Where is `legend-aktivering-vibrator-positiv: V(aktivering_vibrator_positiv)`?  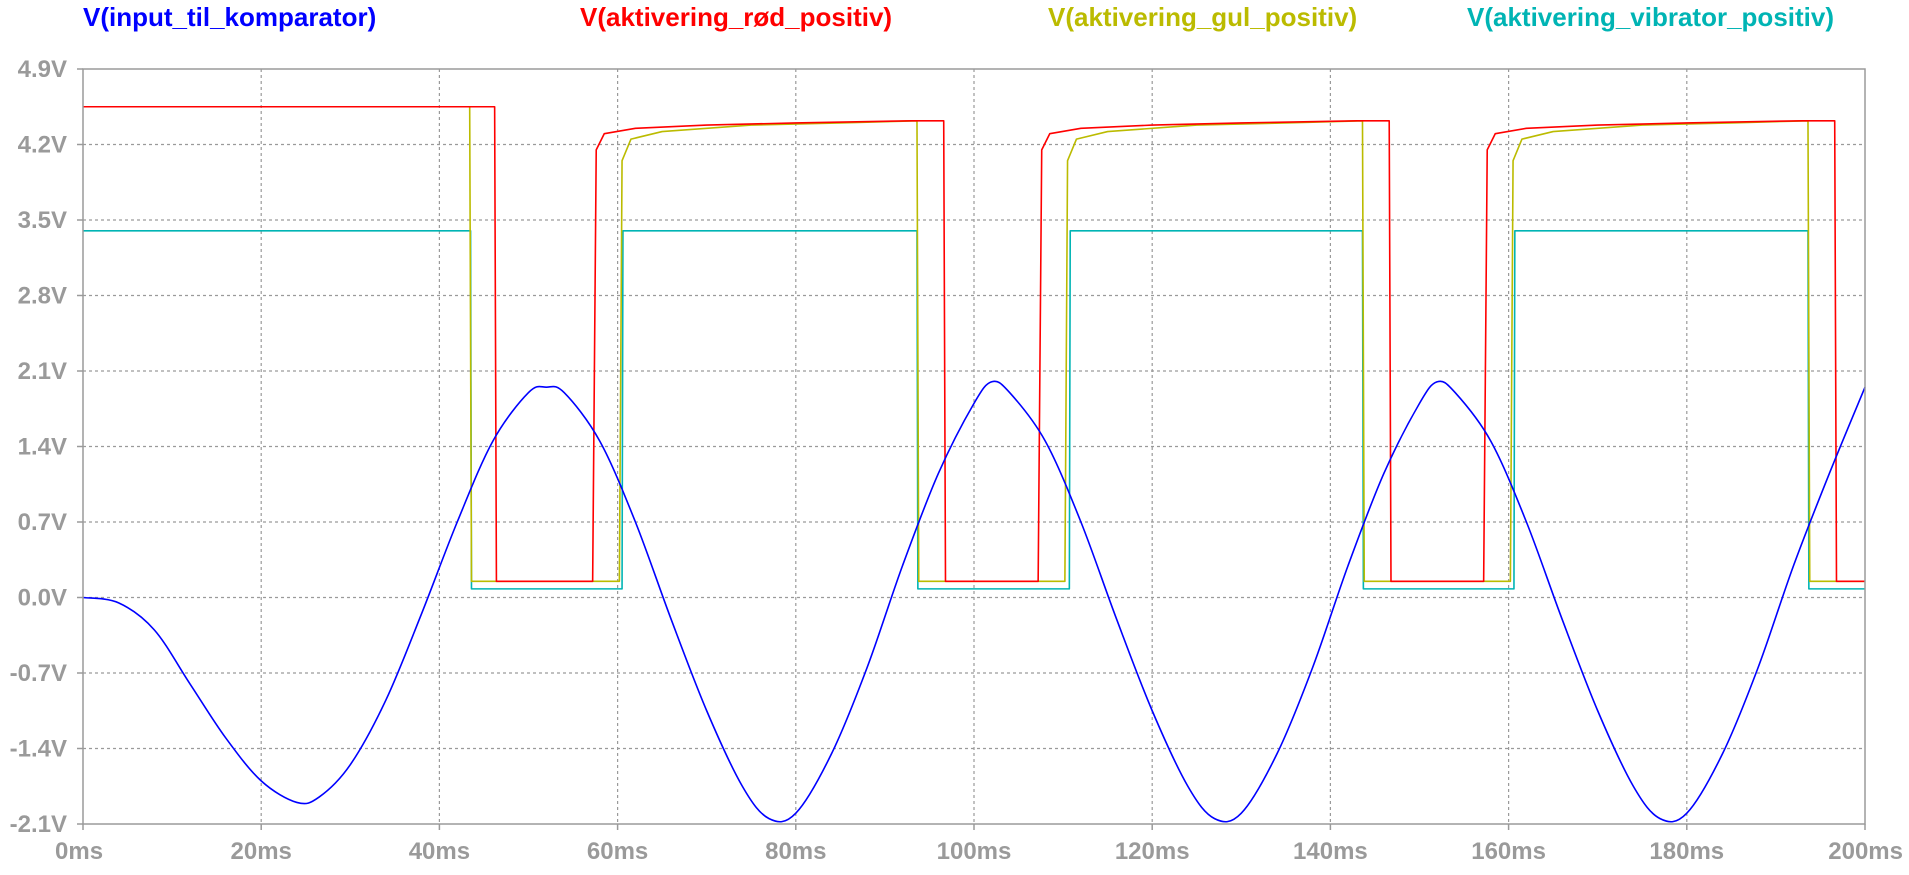 legend-aktivering-vibrator-positiv: V(aktivering_vibrator_positiv) is located at coordinates (1650, 17).